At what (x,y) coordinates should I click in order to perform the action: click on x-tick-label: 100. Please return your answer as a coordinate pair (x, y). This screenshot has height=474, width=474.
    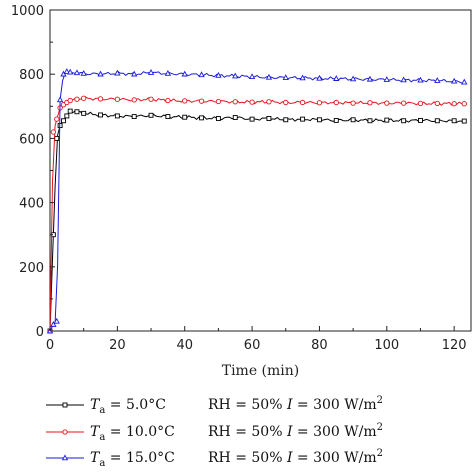
    Looking at the image, I should click on (386, 345).